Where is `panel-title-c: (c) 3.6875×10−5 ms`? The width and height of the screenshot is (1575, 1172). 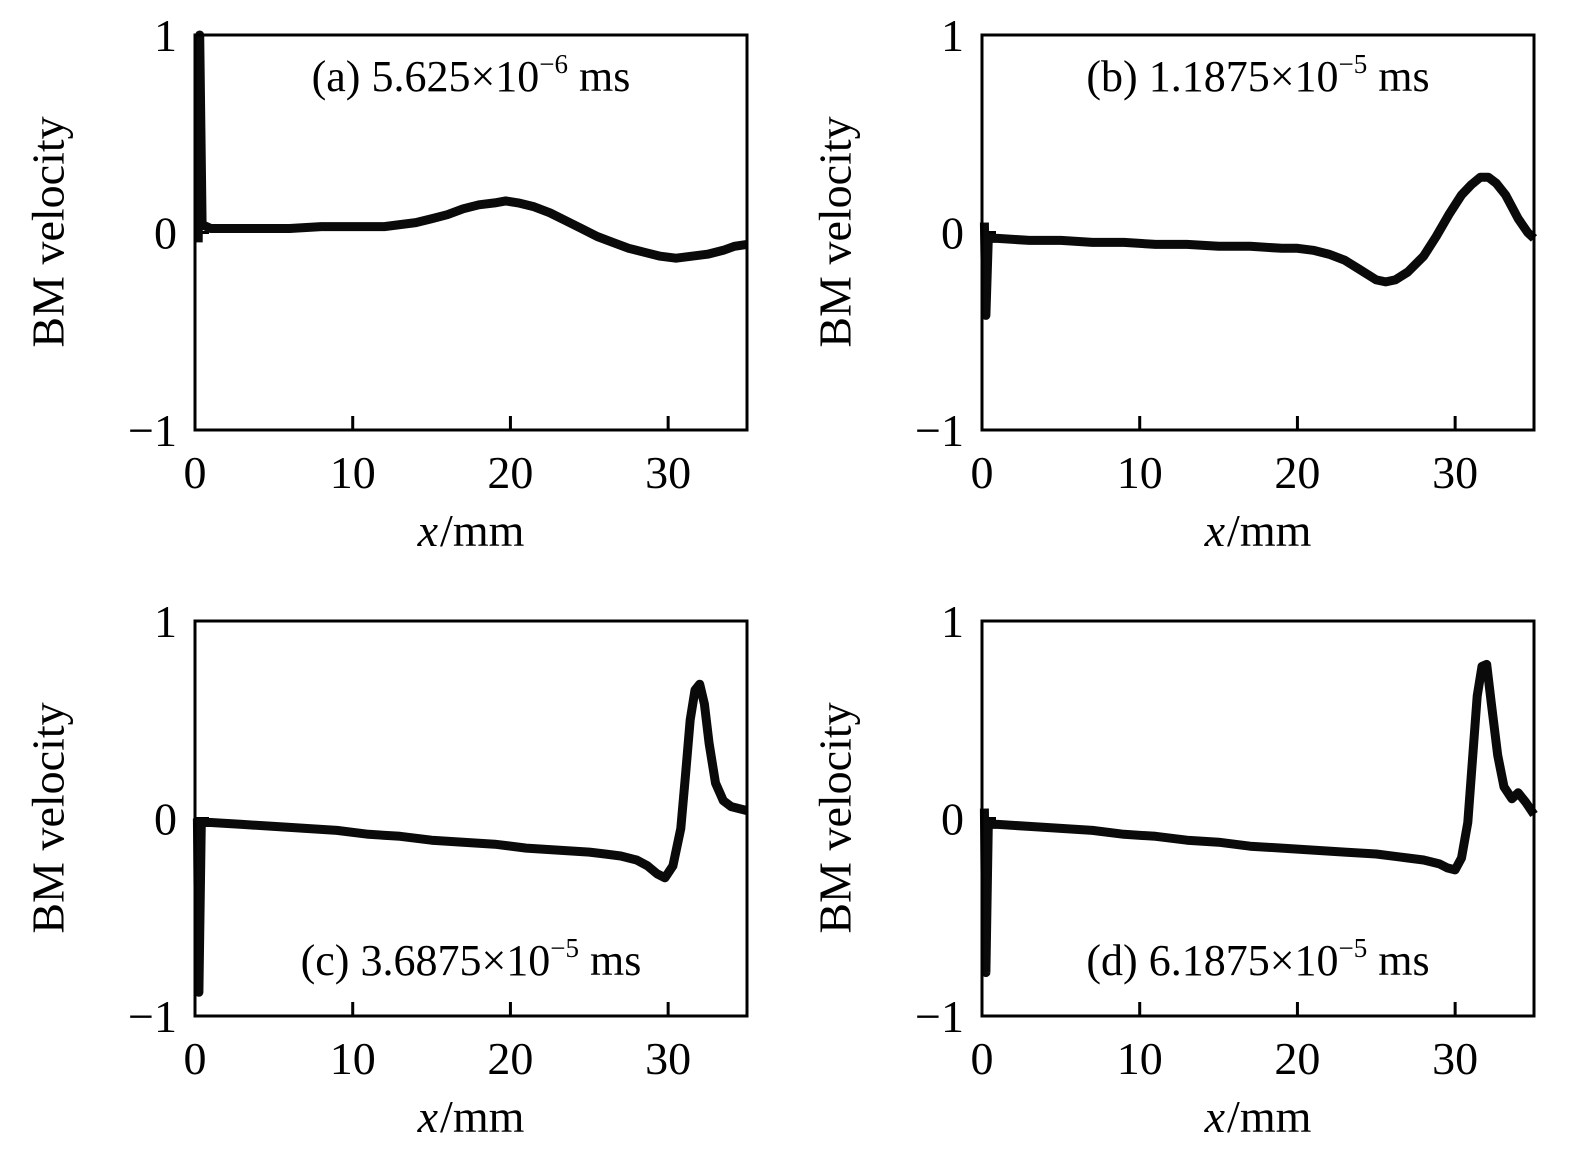 panel-title-c: (c) 3.6875×10−5 ms is located at coordinates (471, 959).